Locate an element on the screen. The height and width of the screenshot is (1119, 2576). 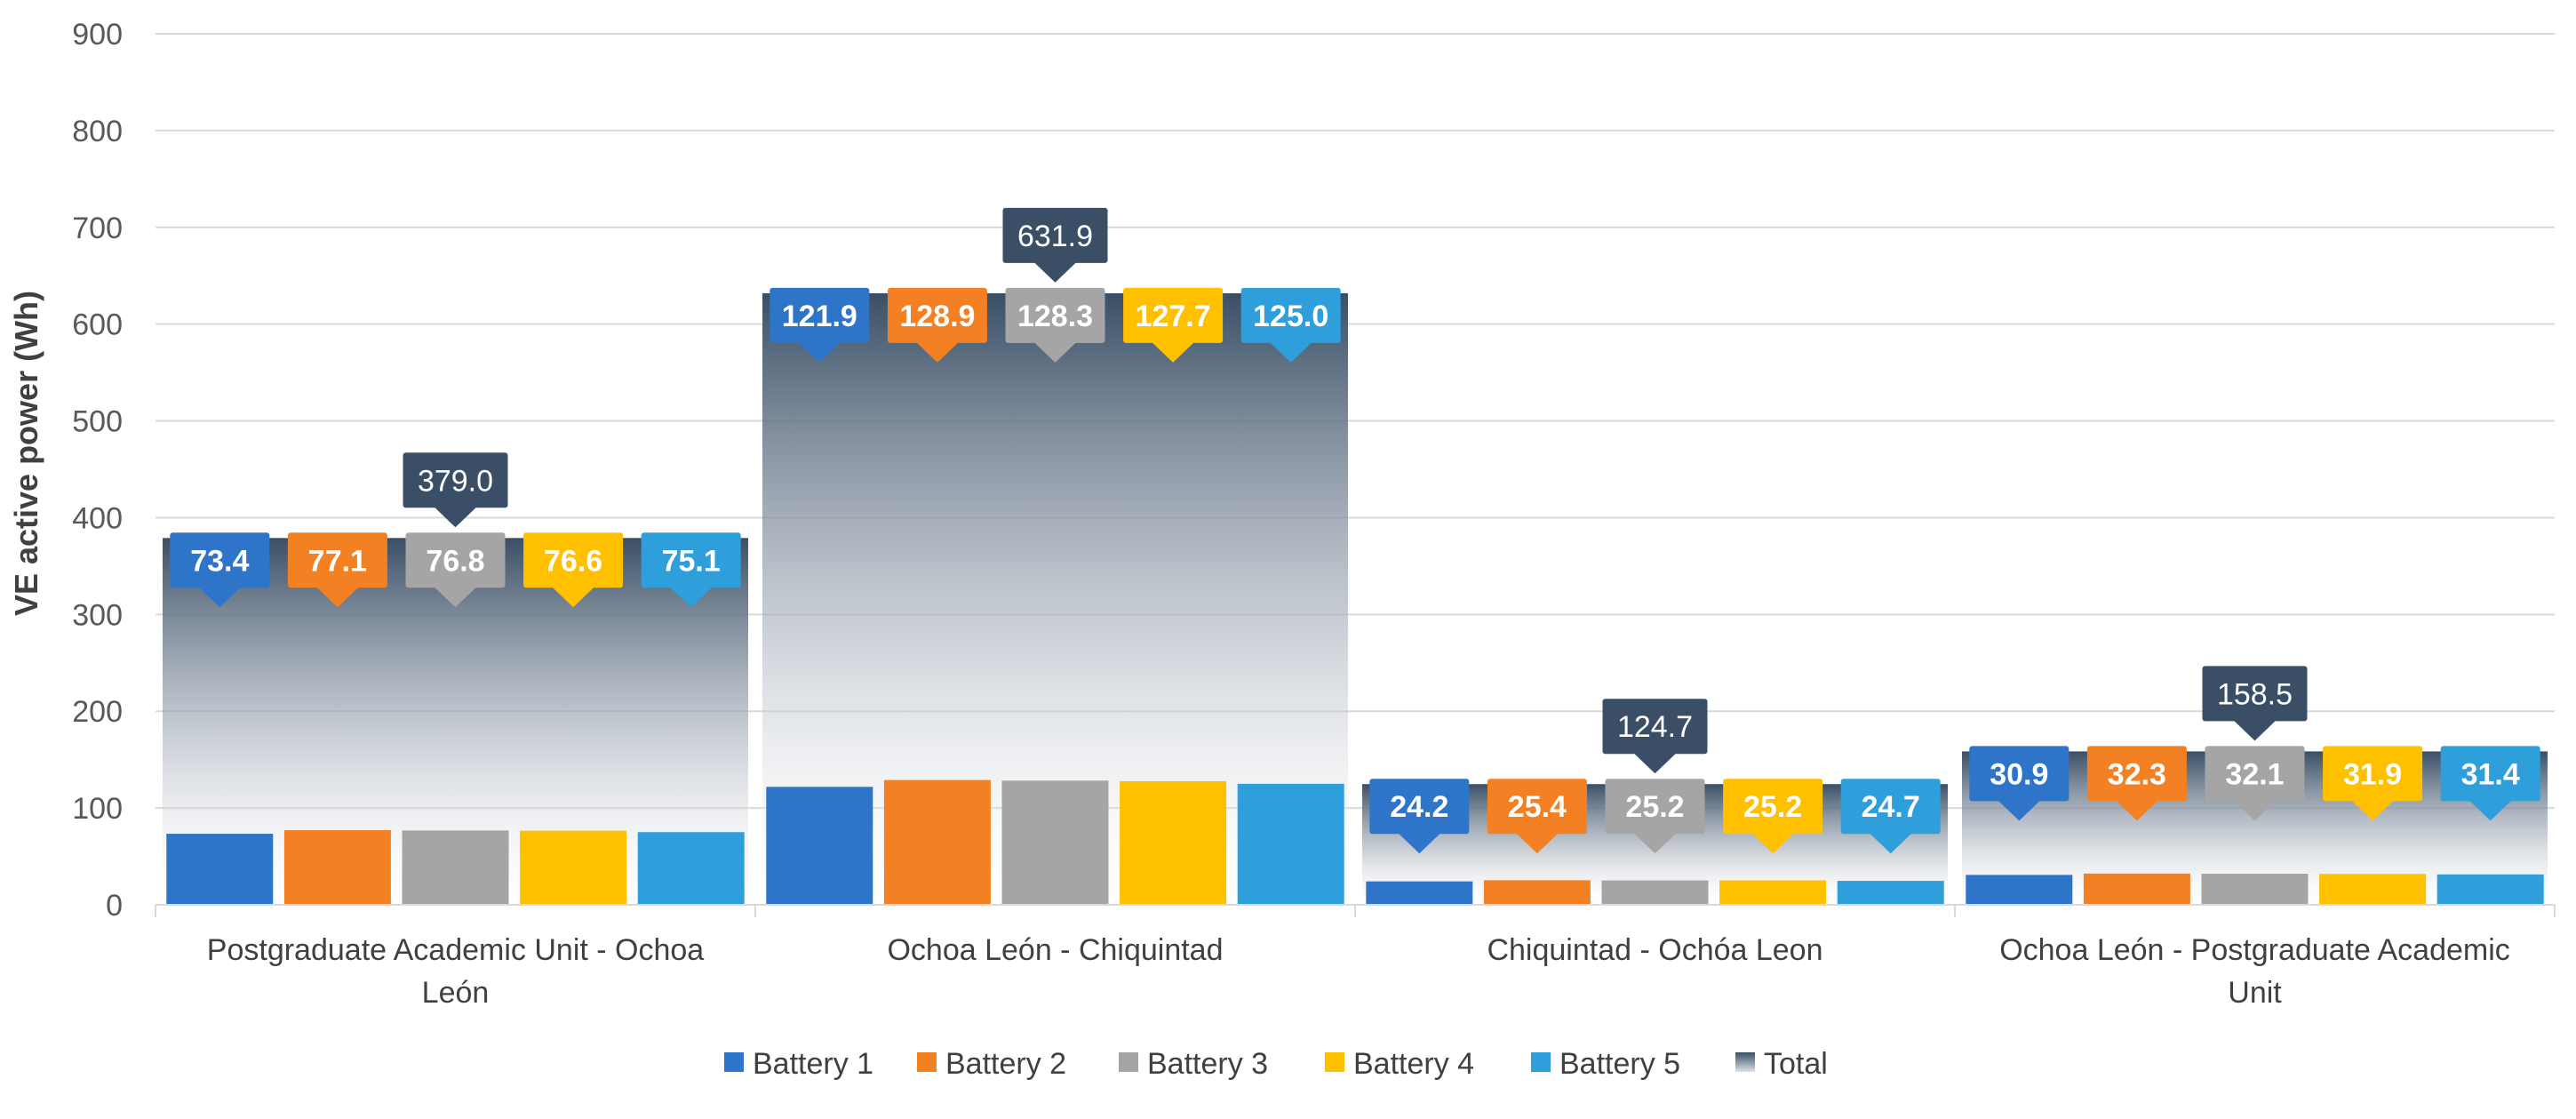
data-label-battery2-cat2-box is located at coordinates (937, 315).